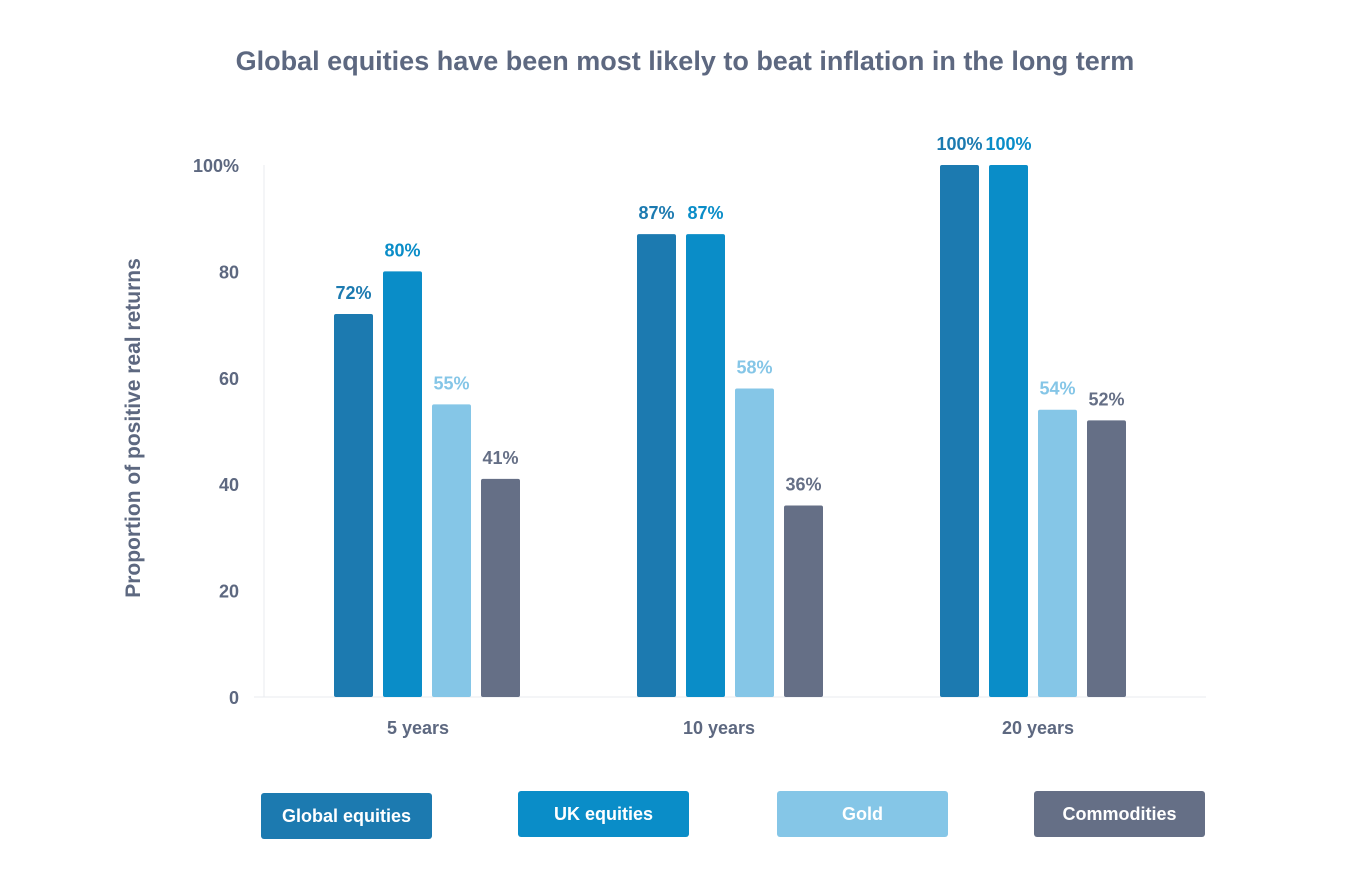 The width and height of the screenshot is (1347, 871). I want to click on data-label: 58%, so click(754, 367).